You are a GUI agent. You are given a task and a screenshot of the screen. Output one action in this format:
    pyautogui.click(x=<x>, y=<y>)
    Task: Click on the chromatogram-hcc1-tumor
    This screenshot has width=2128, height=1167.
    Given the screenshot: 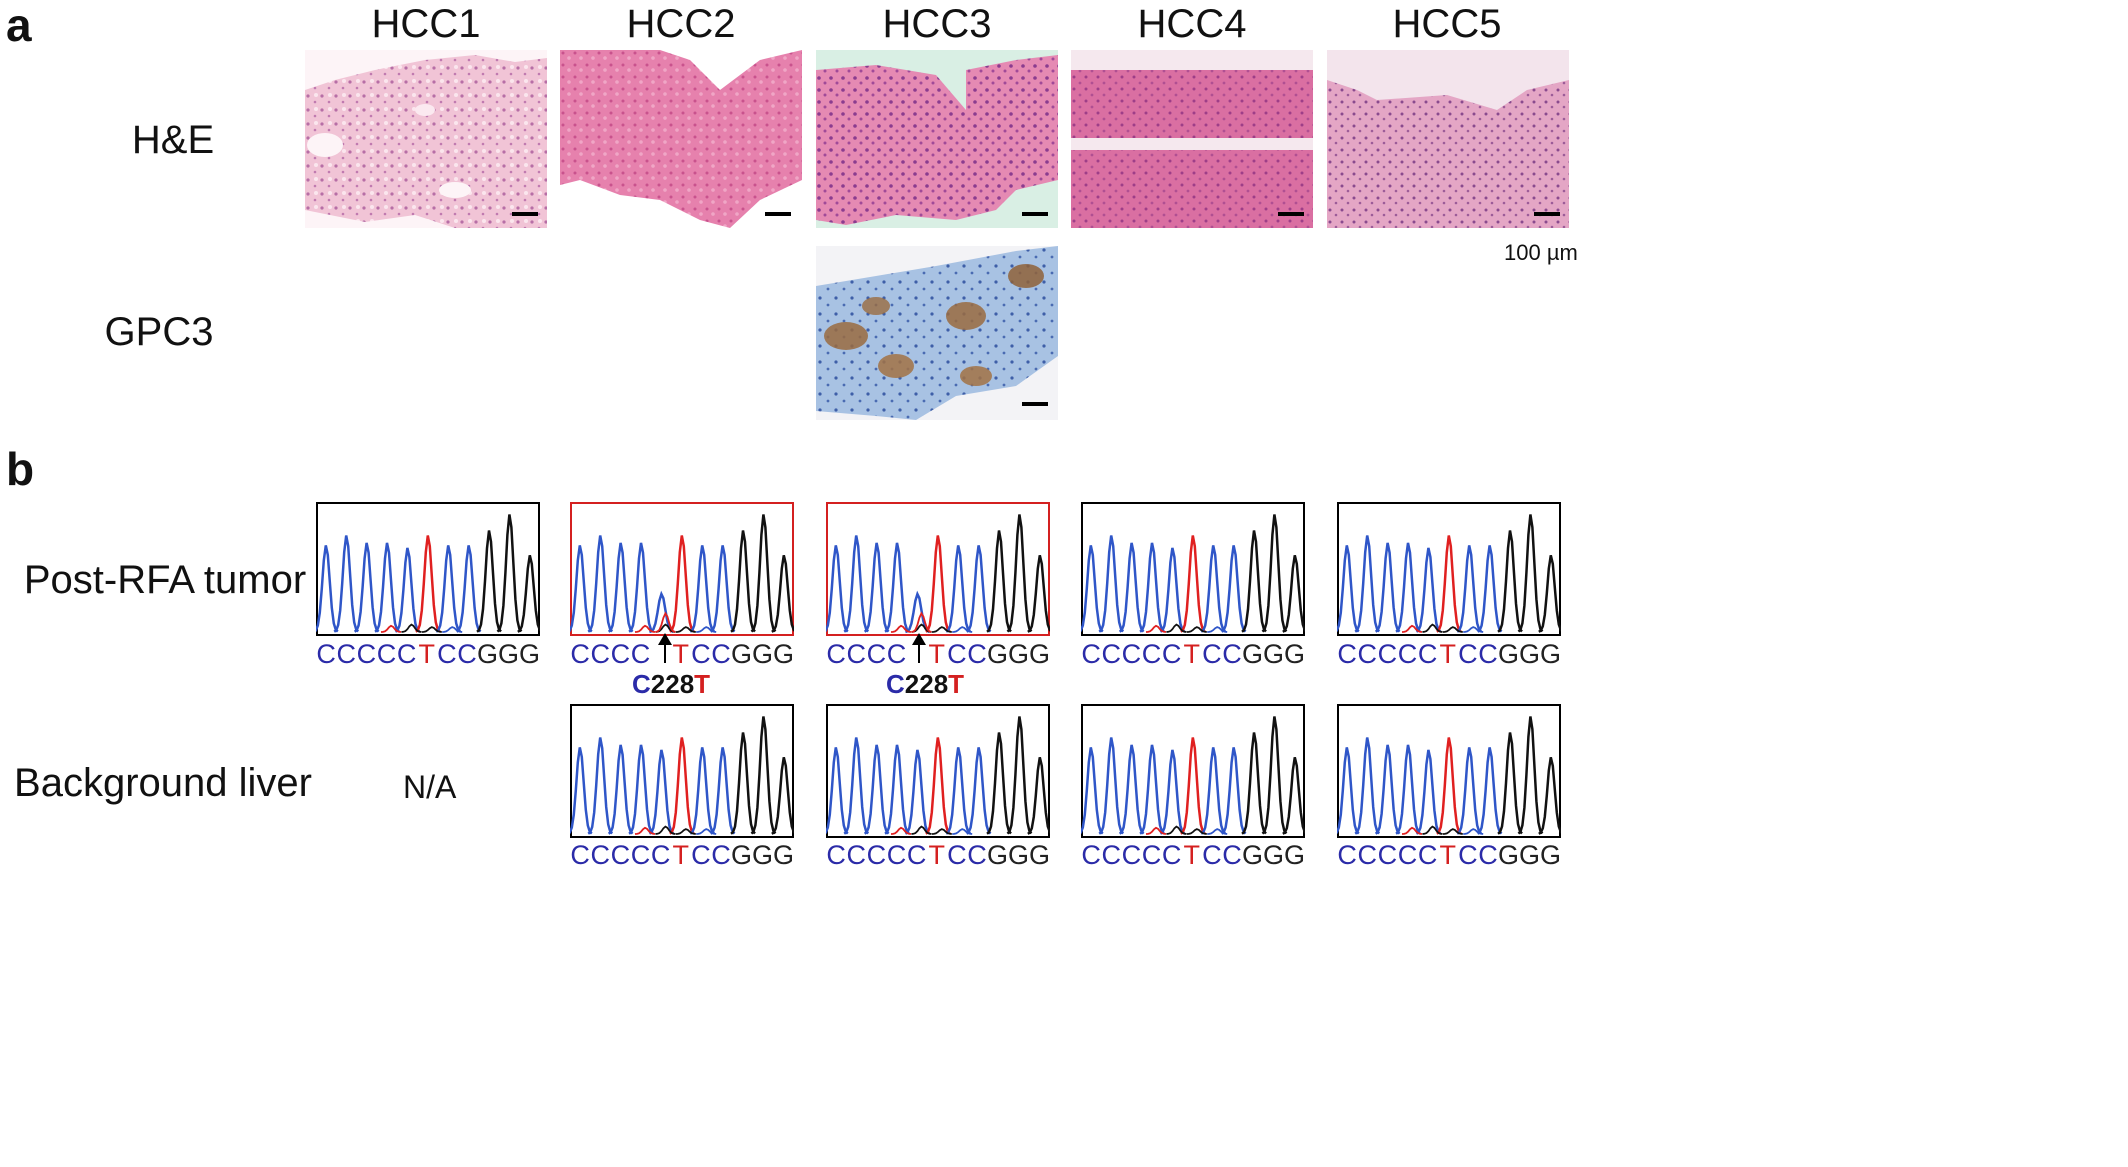 What is the action you would take?
    pyautogui.click(x=428, y=569)
    